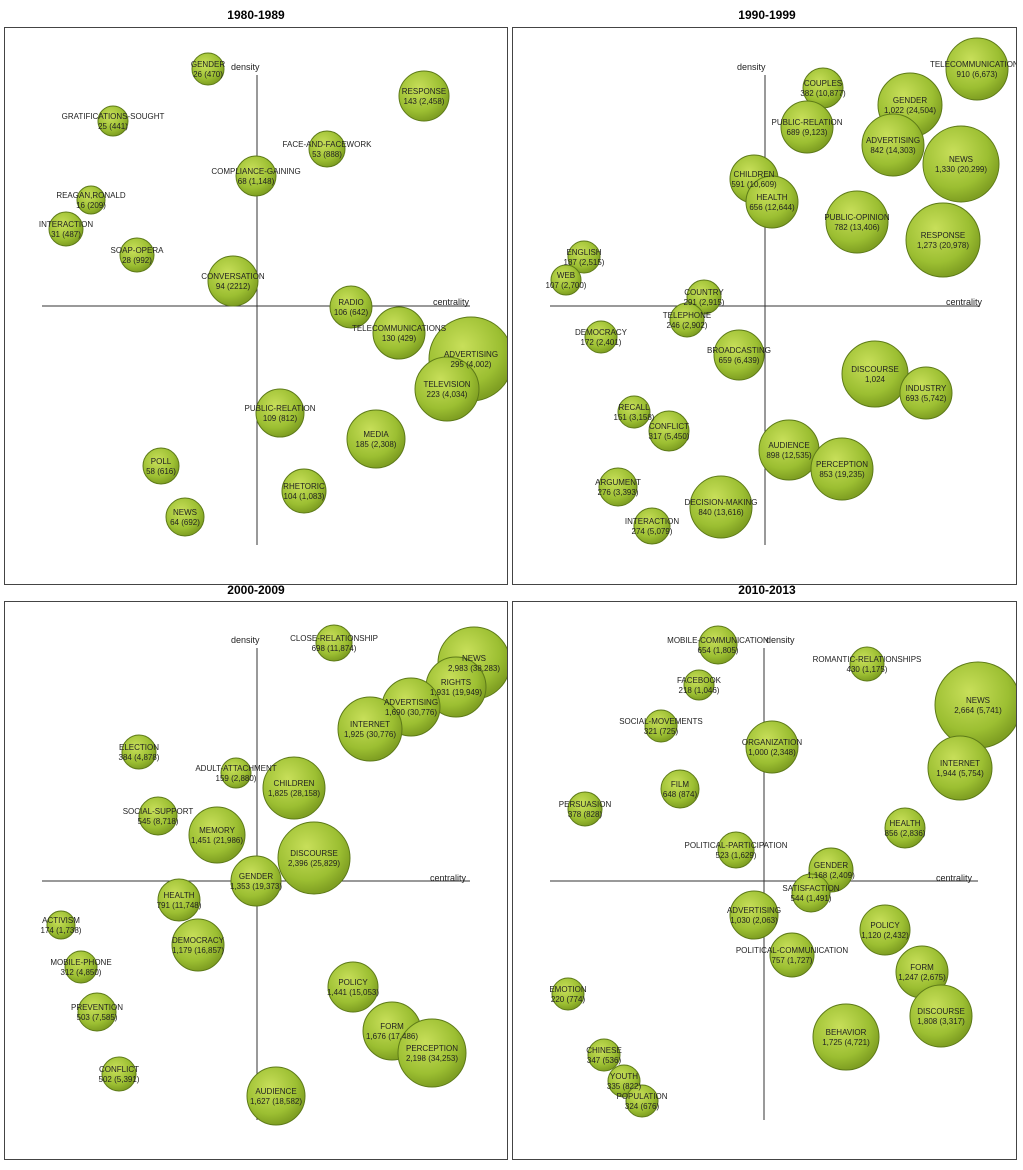 This screenshot has width=1023, height=1170. I want to click on topic-stats: 1,808 (3,317), so click(941, 1021).